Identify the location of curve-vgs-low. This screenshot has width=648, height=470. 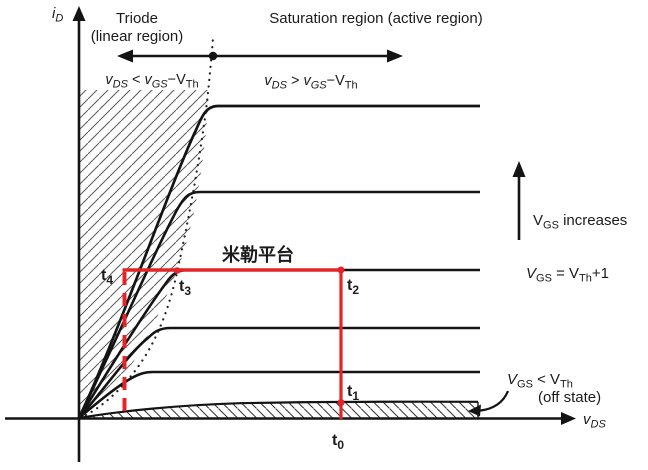
(279, 372).